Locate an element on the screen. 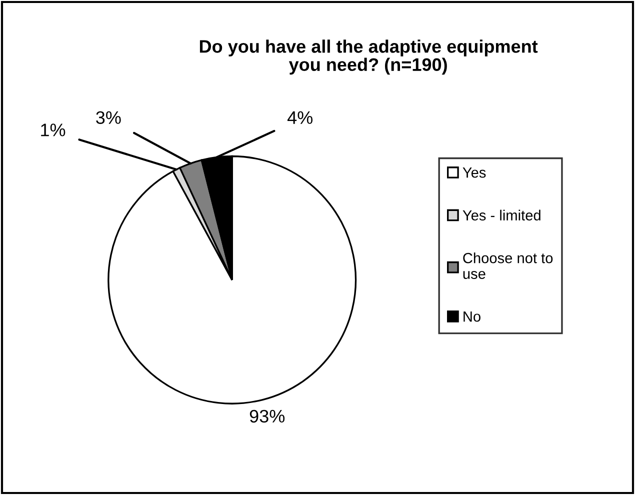 This screenshot has width=635, height=495. legend-label: Yes is located at coordinates (474, 173).